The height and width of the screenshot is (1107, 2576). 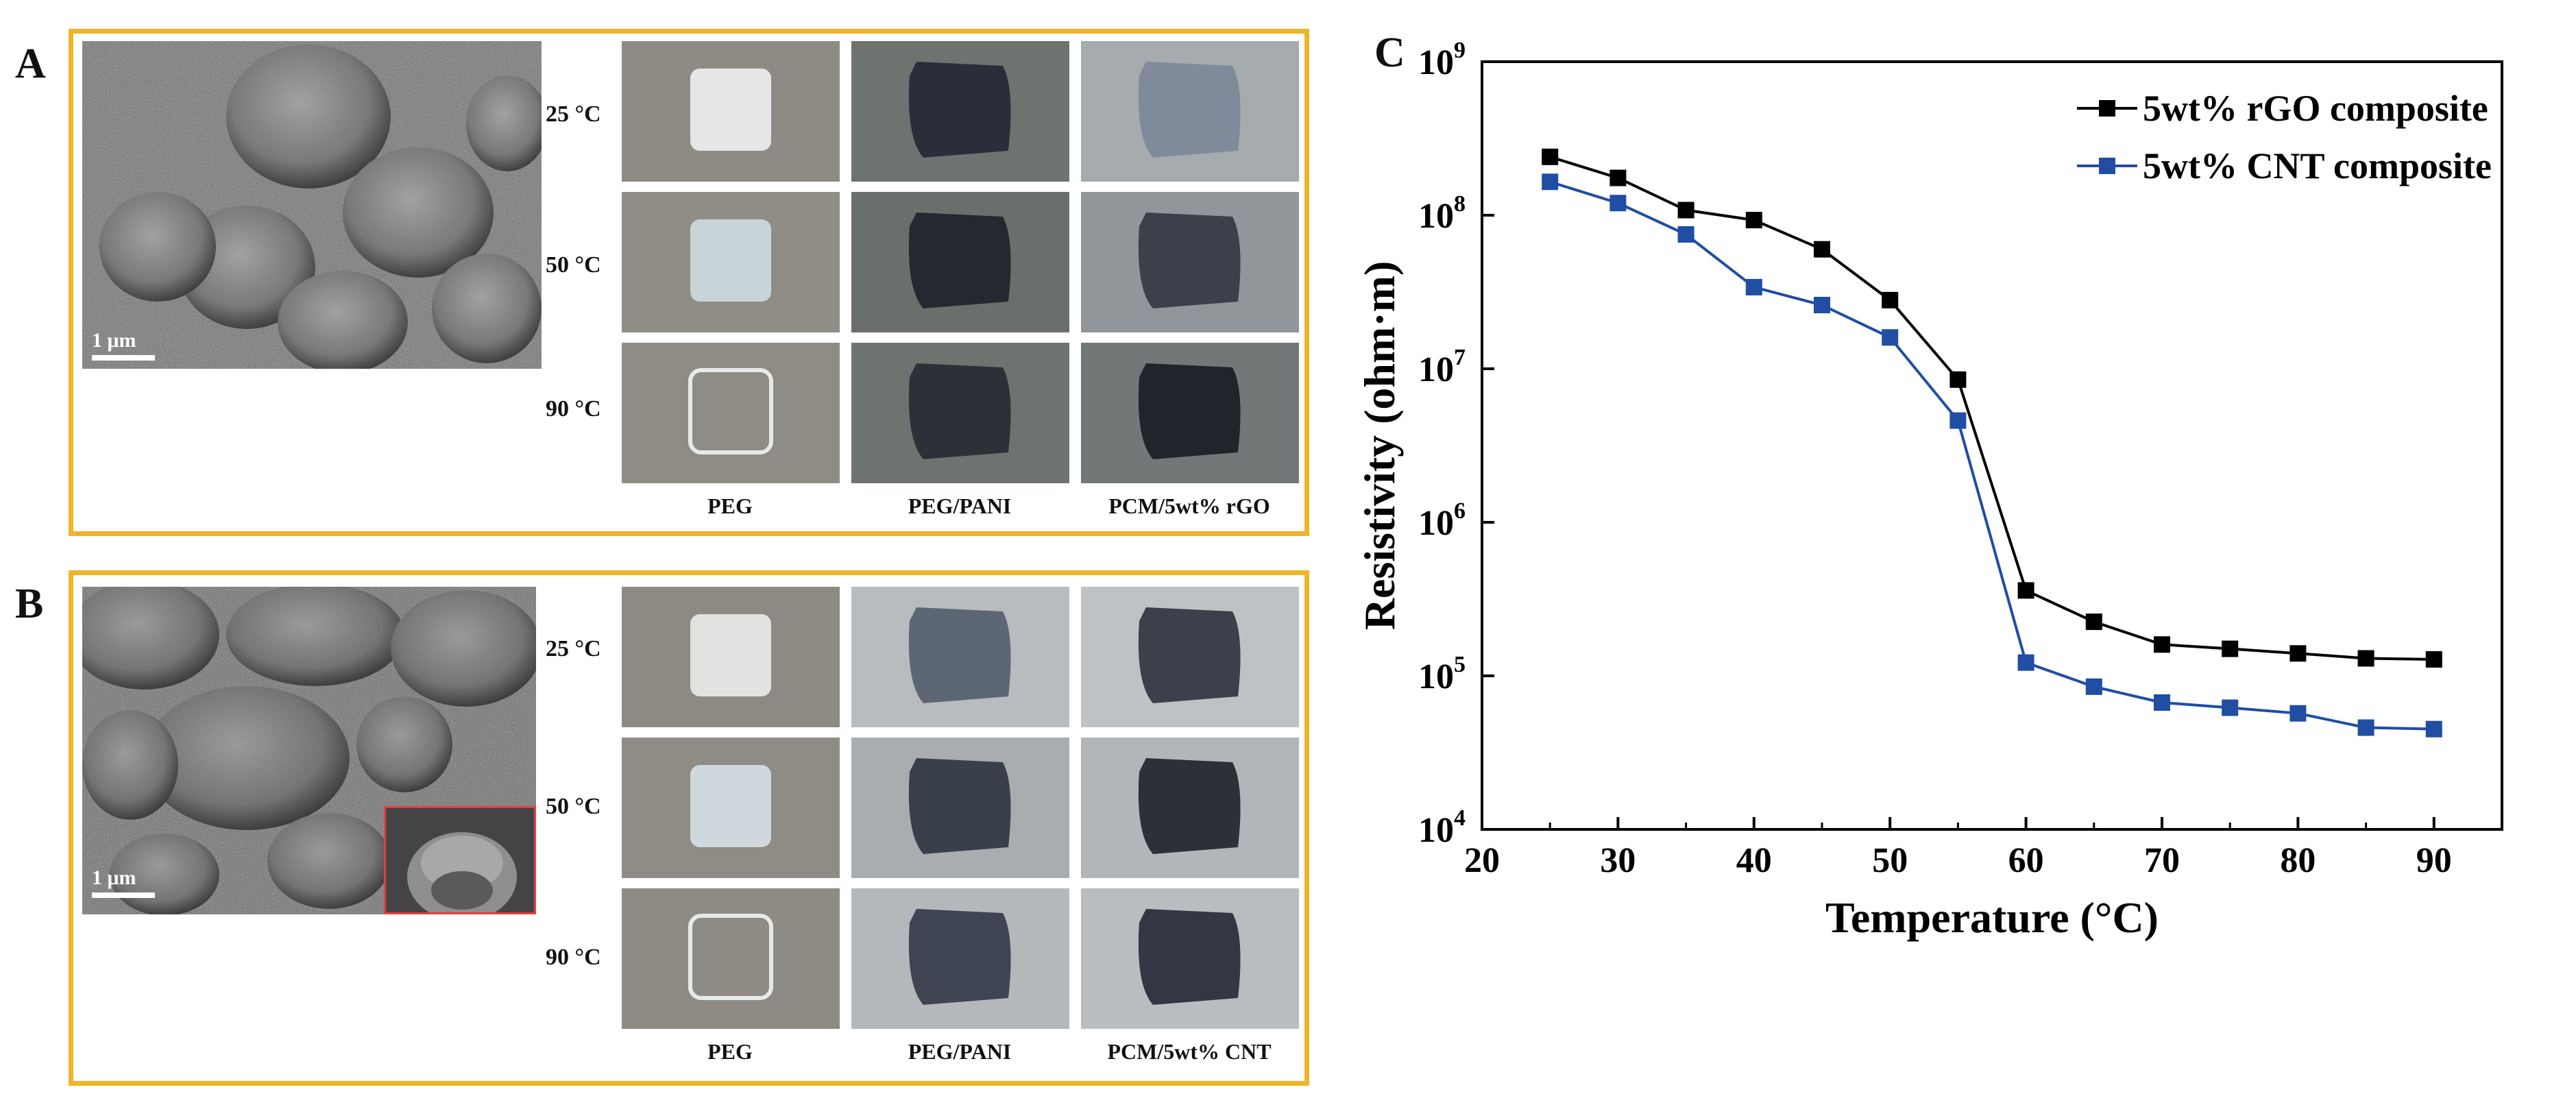 I want to click on panel-b-scale-bar: 1 μm, so click(x=123, y=882).